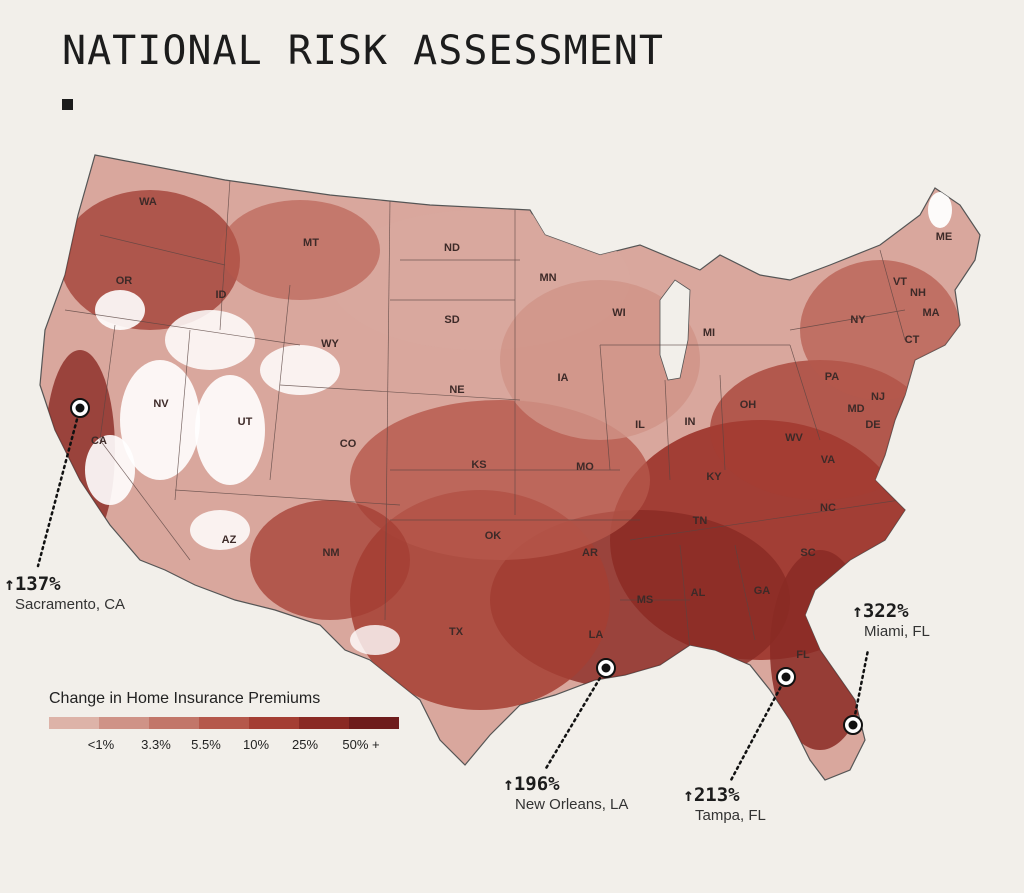 The image size is (1024, 893). Describe the element at coordinates (456, 632) in the screenshot. I see `state-label-tx: TX` at that location.